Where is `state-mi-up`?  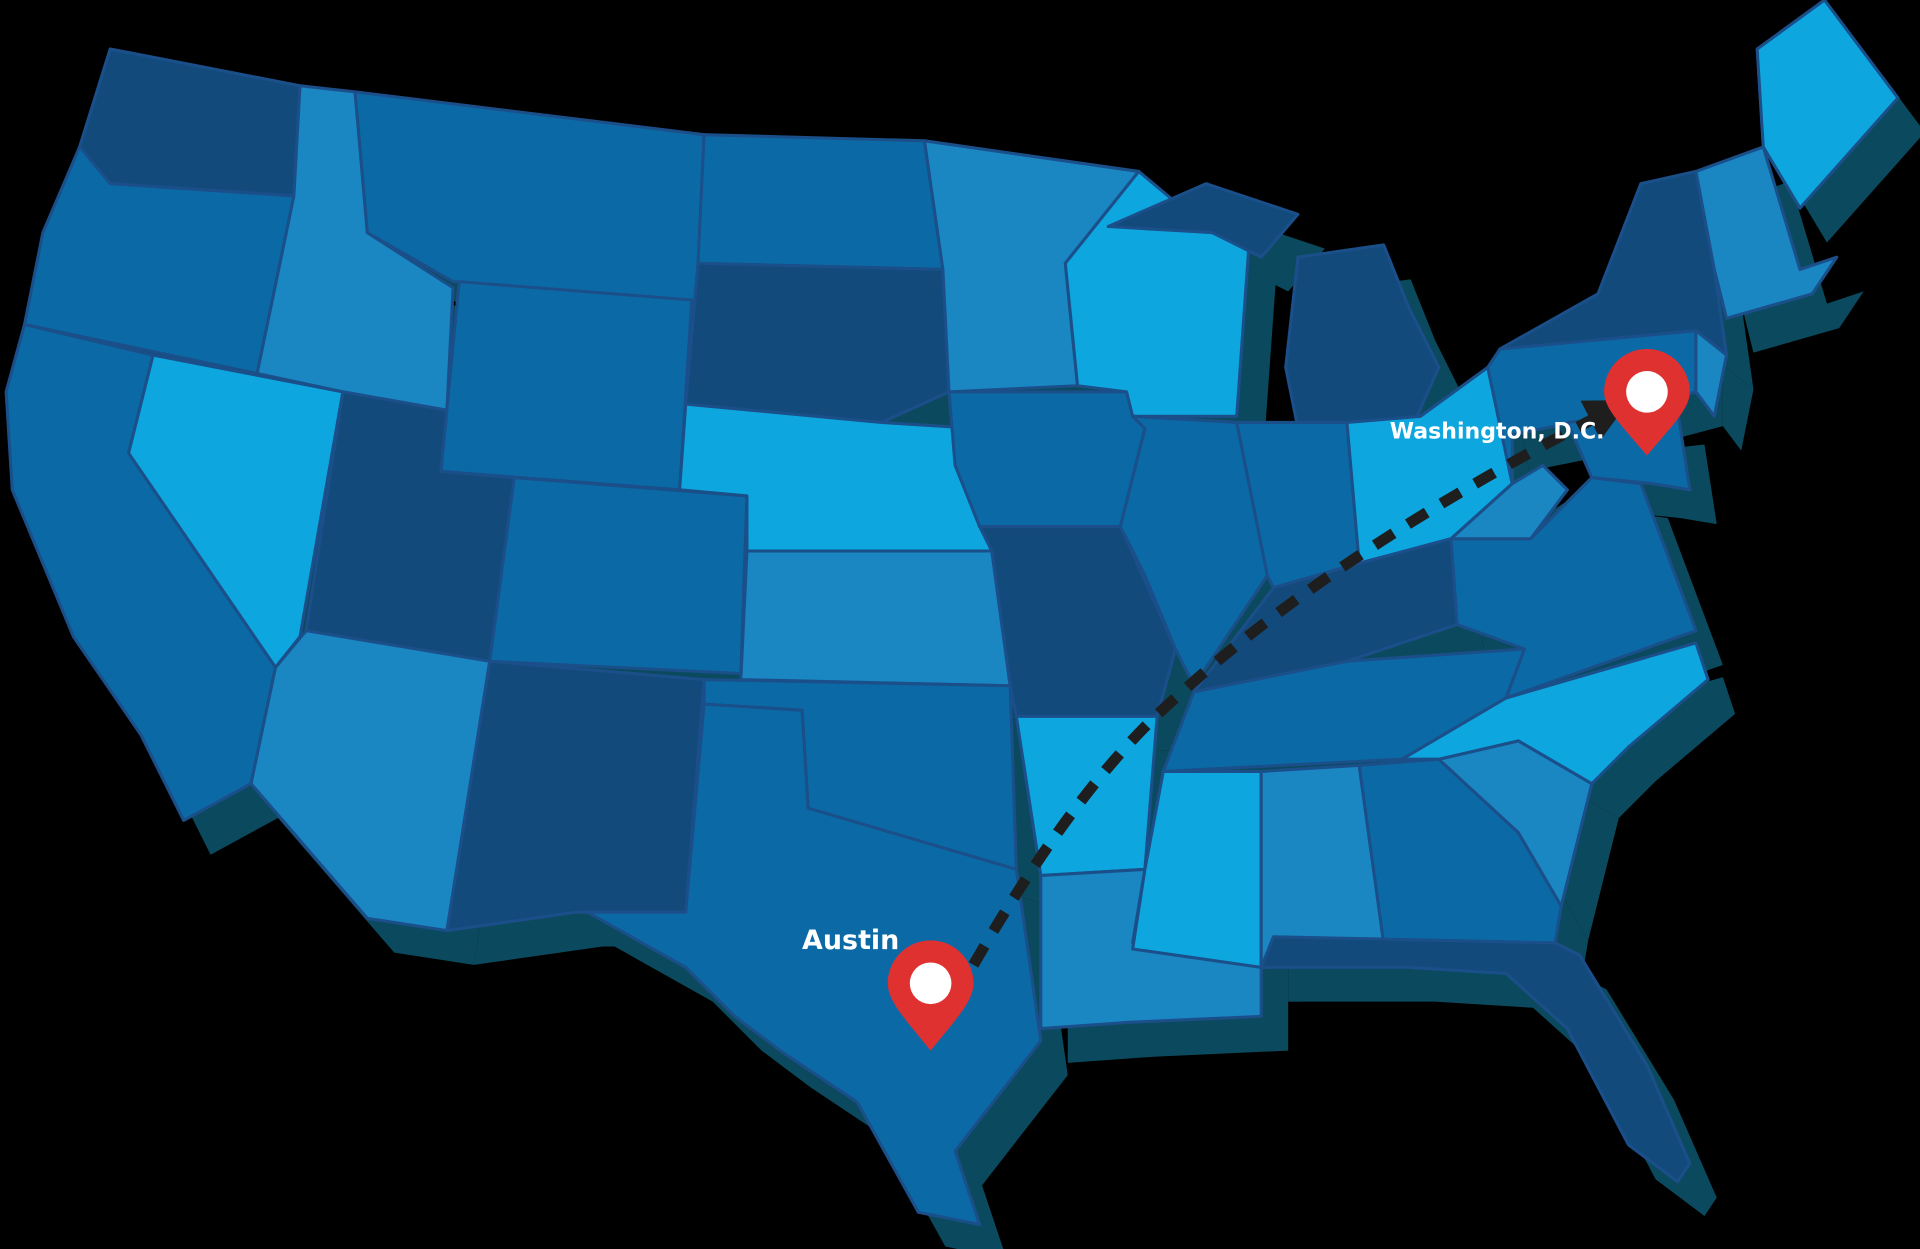
state-mi-up is located at coordinates (1203, 220).